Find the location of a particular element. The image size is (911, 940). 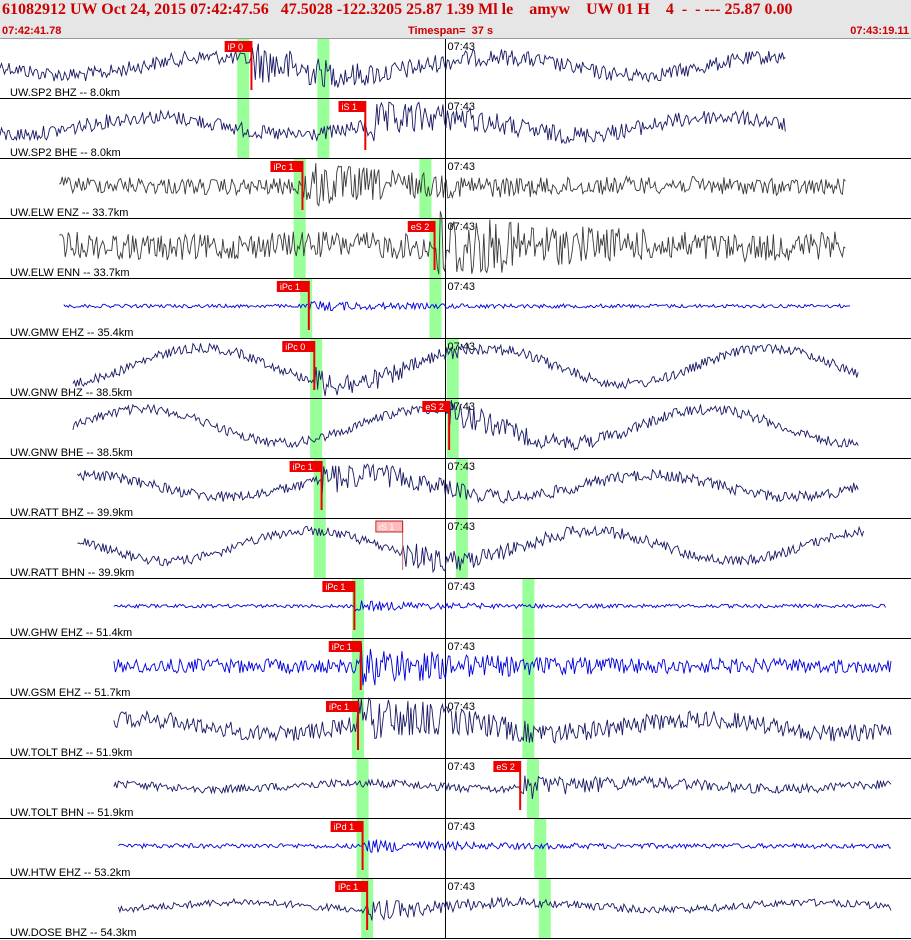

header-bar is located at coordinates (455, 12).